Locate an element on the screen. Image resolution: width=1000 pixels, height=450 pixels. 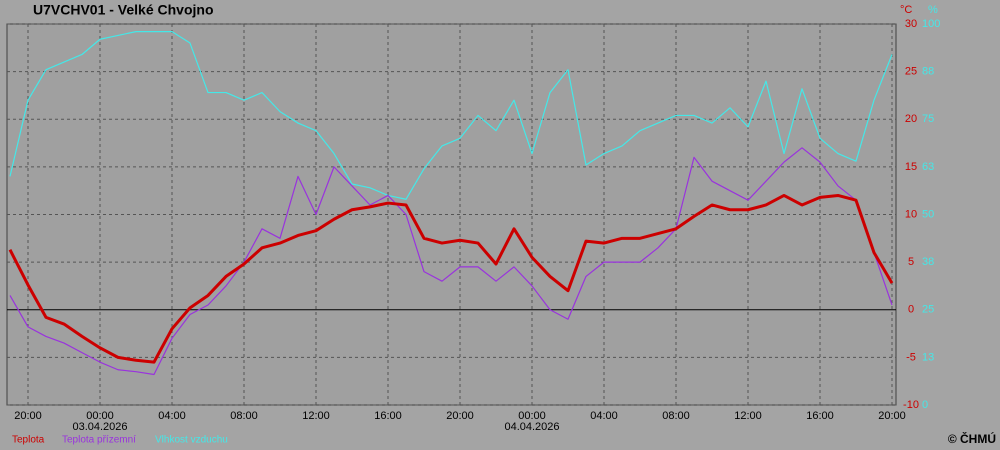
y2-tick-label: 25 is located at coordinates (928, 310).